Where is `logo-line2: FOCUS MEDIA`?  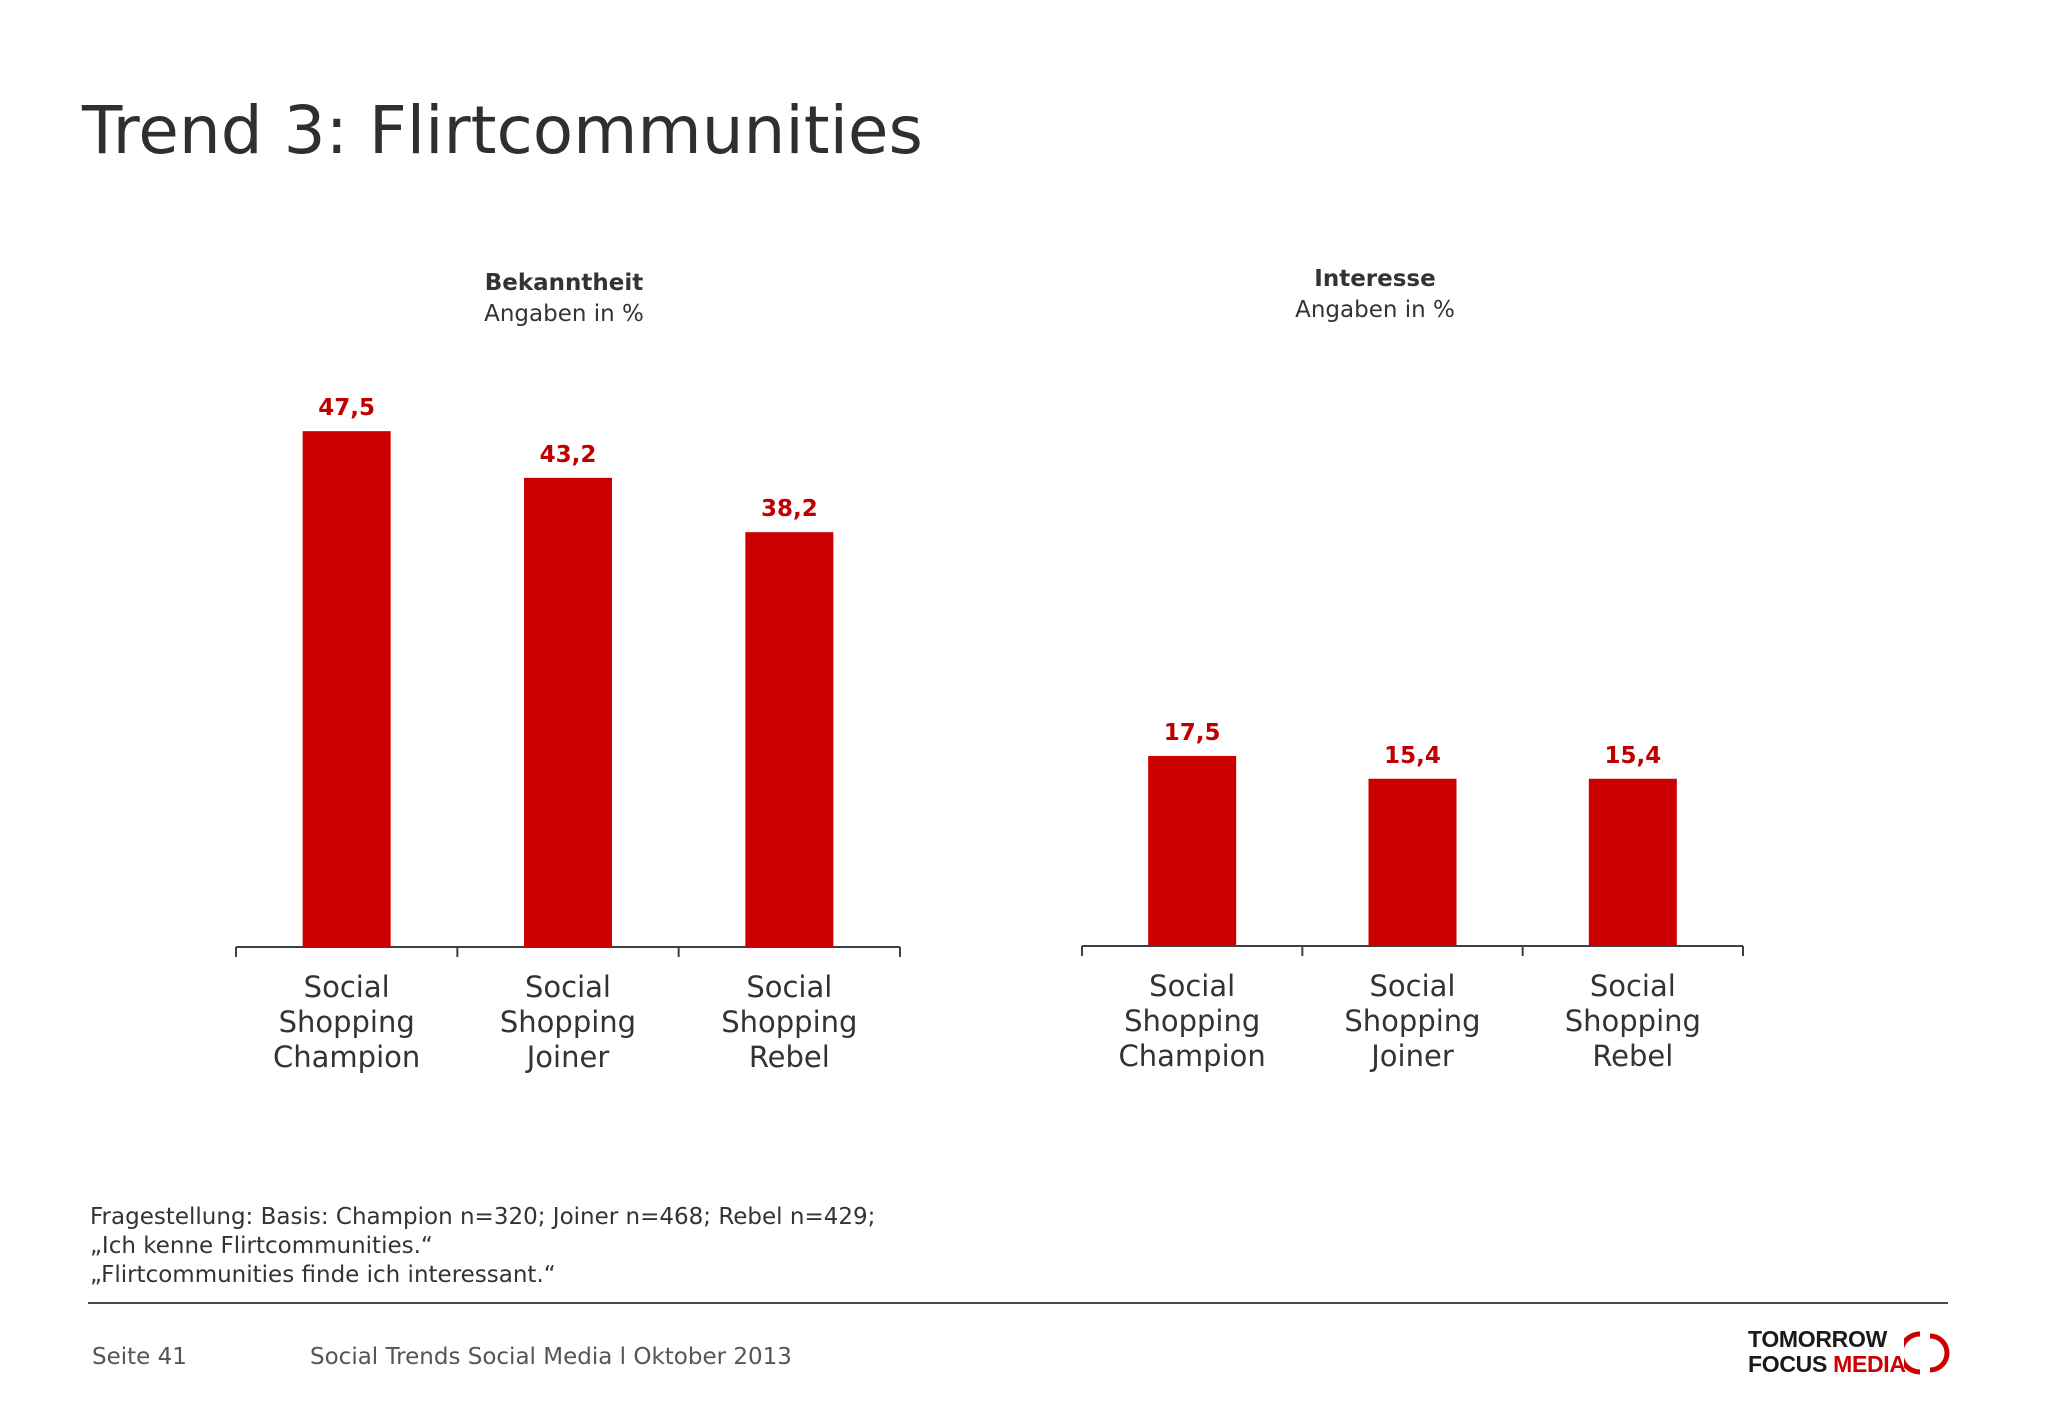 logo-line2: FOCUS MEDIA is located at coordinates (1827, 1364).